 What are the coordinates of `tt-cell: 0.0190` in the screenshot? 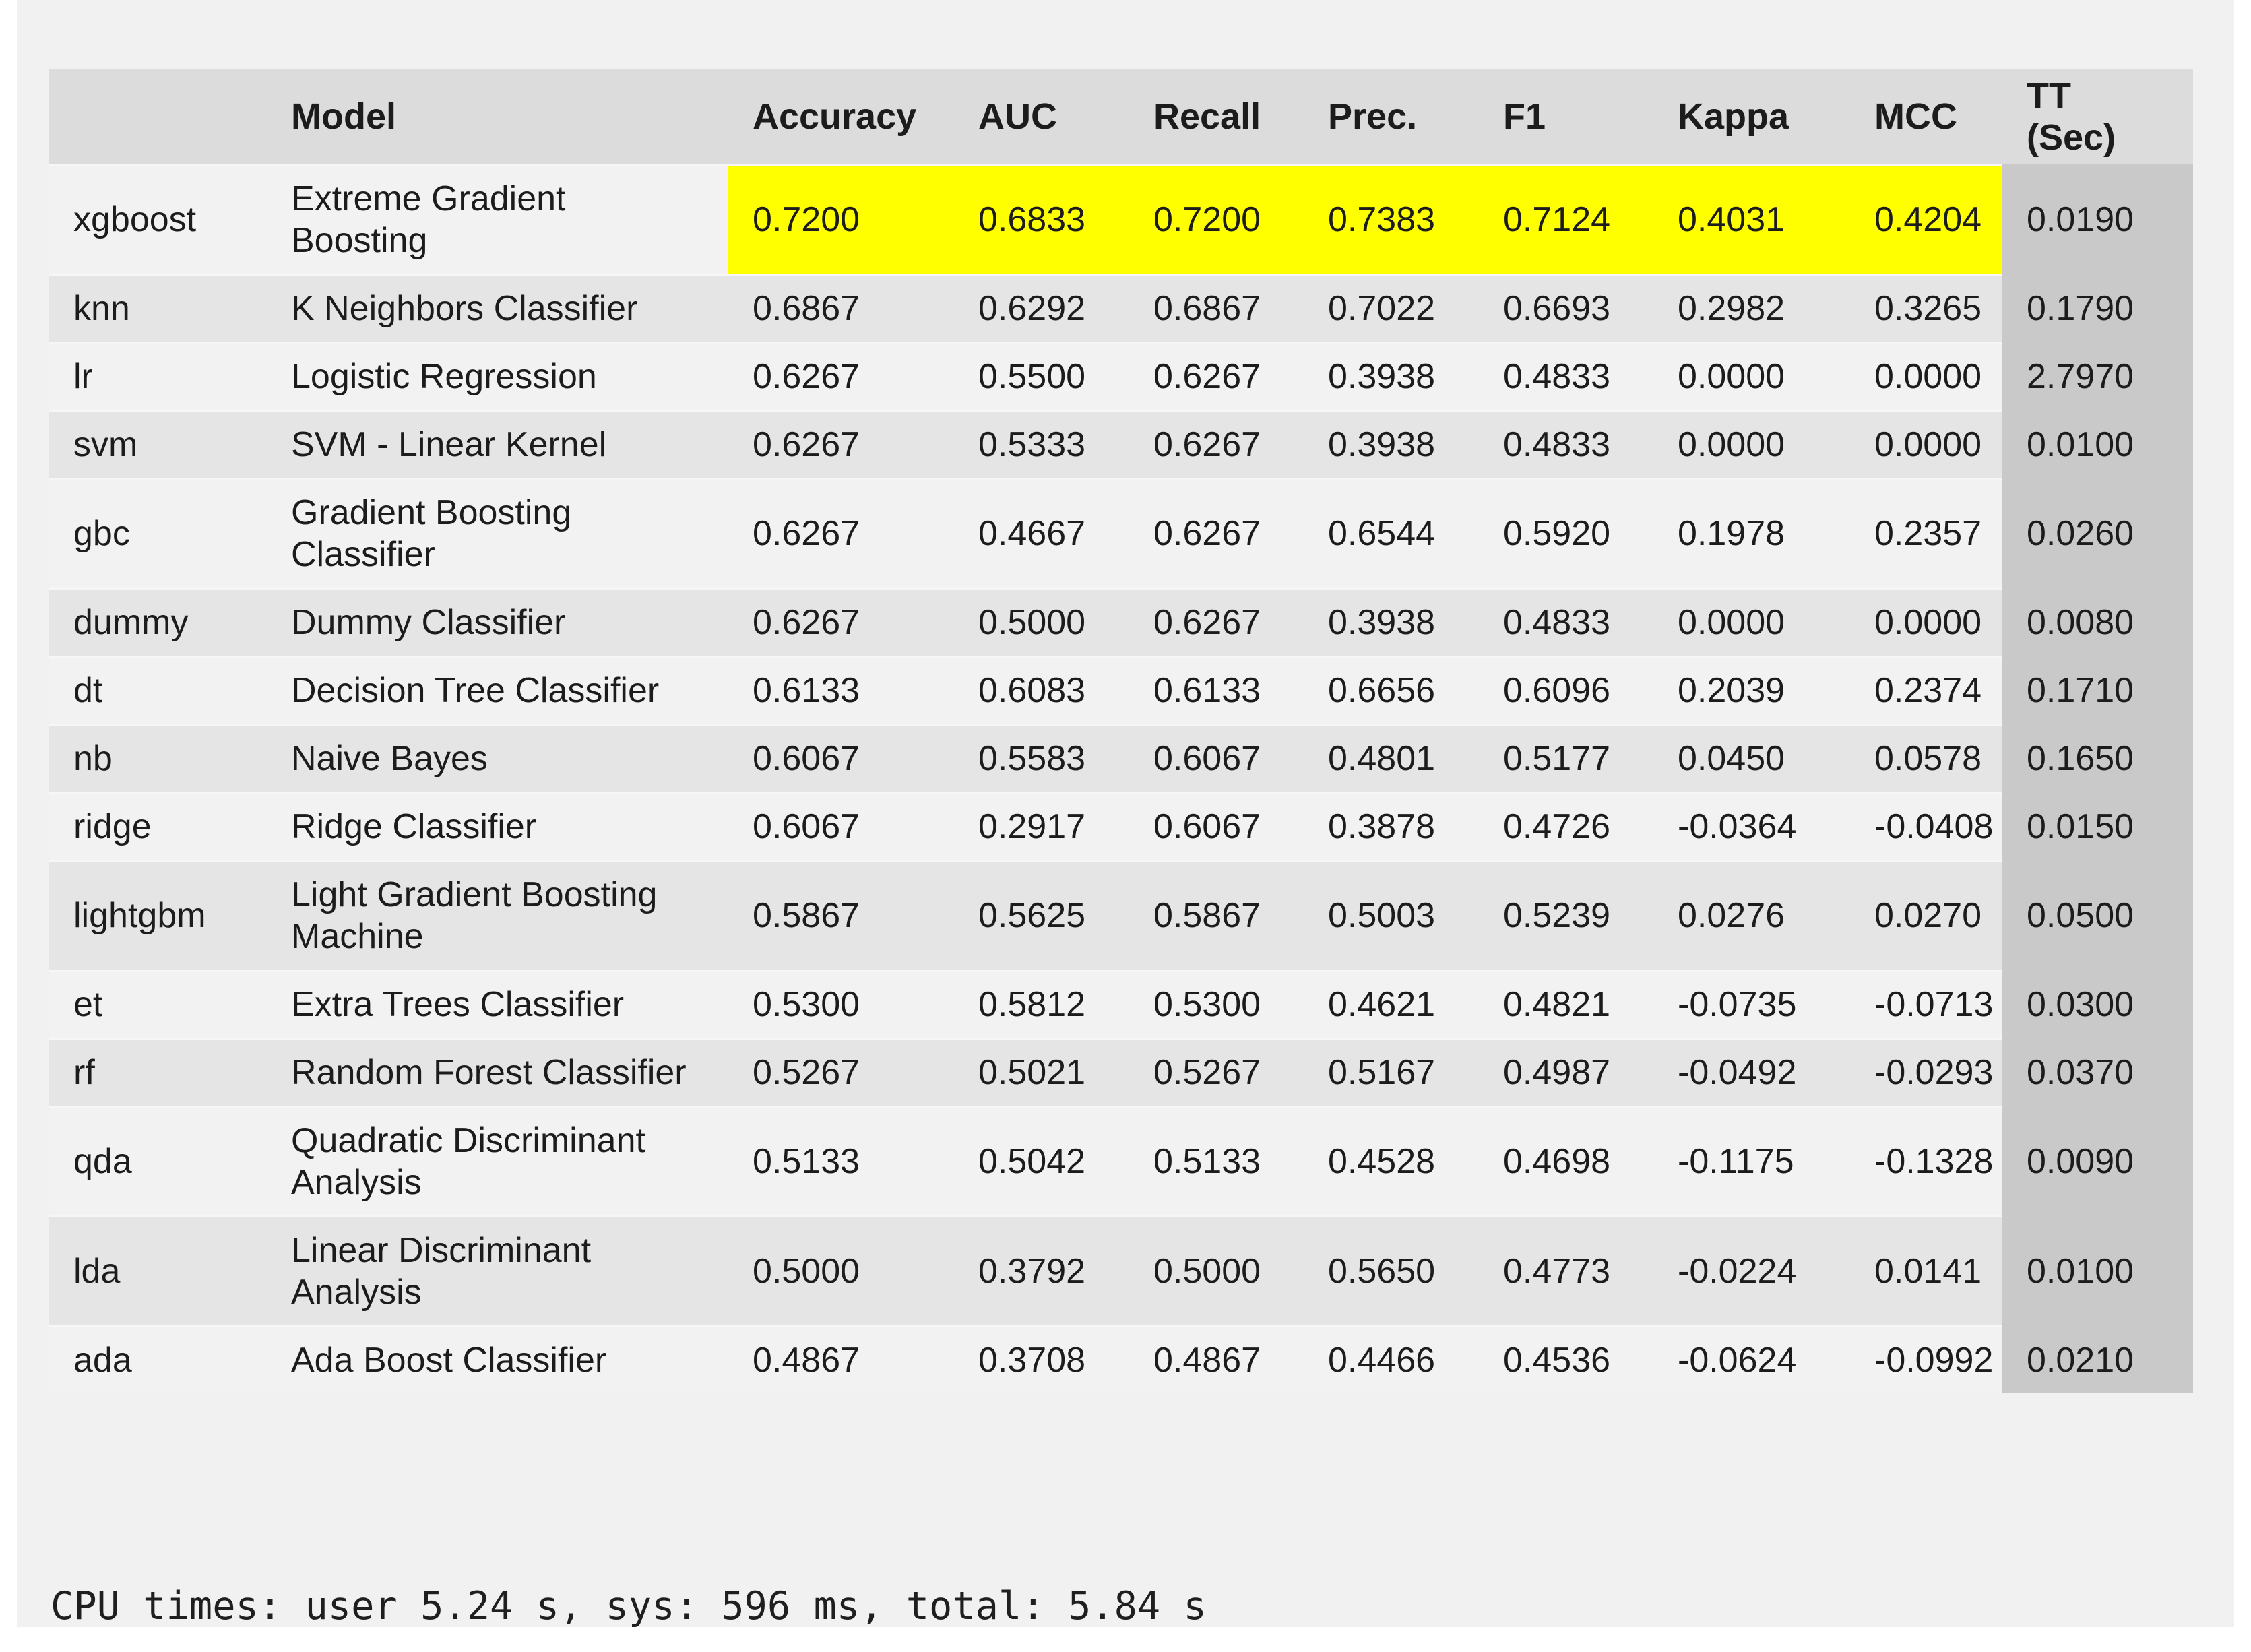 It's located at (2097, 219).